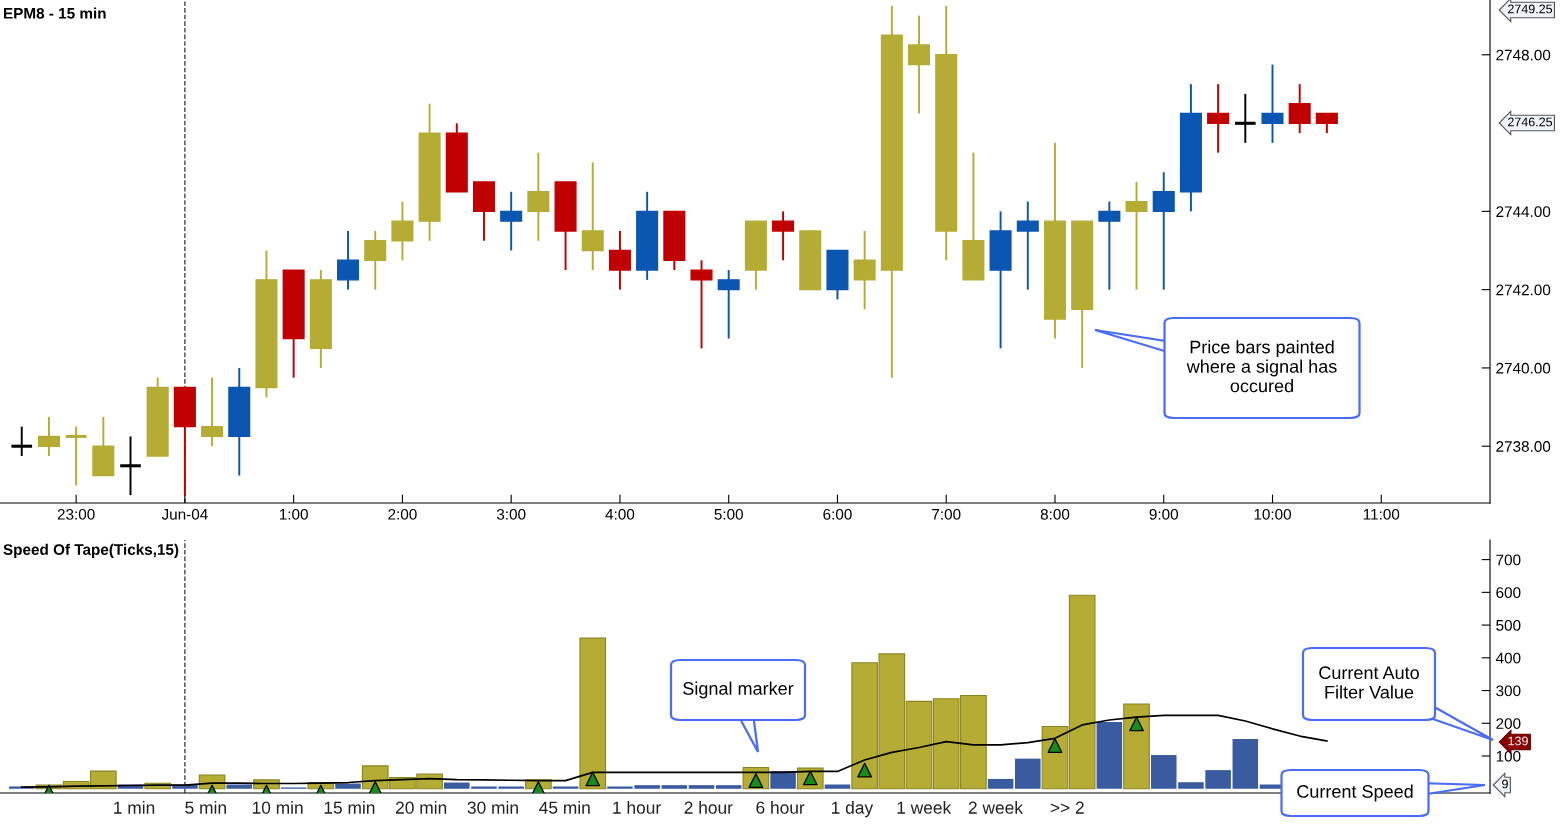 The width and height of the screenshot is (1564, 824). I want to click on text: 20 min, so click(421, 807).